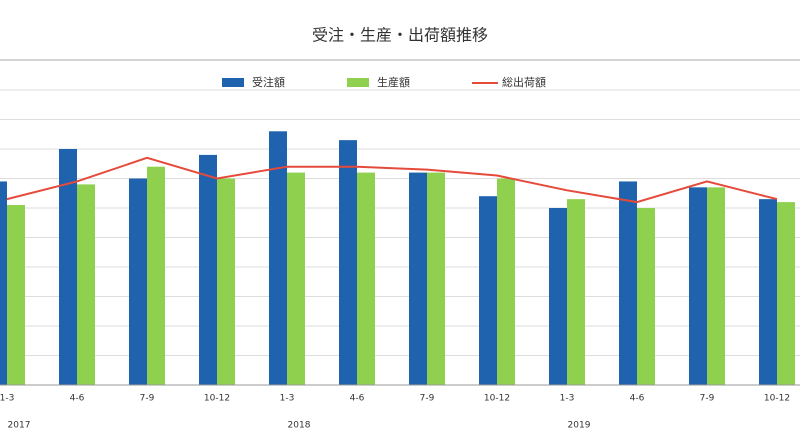 Image resolution: width=800 pixels, height=448 pixels. What do you see at coordinates (19, 426) in the screenshot?
I see `x-group-label: 2017` at bounding box center [19, 426].